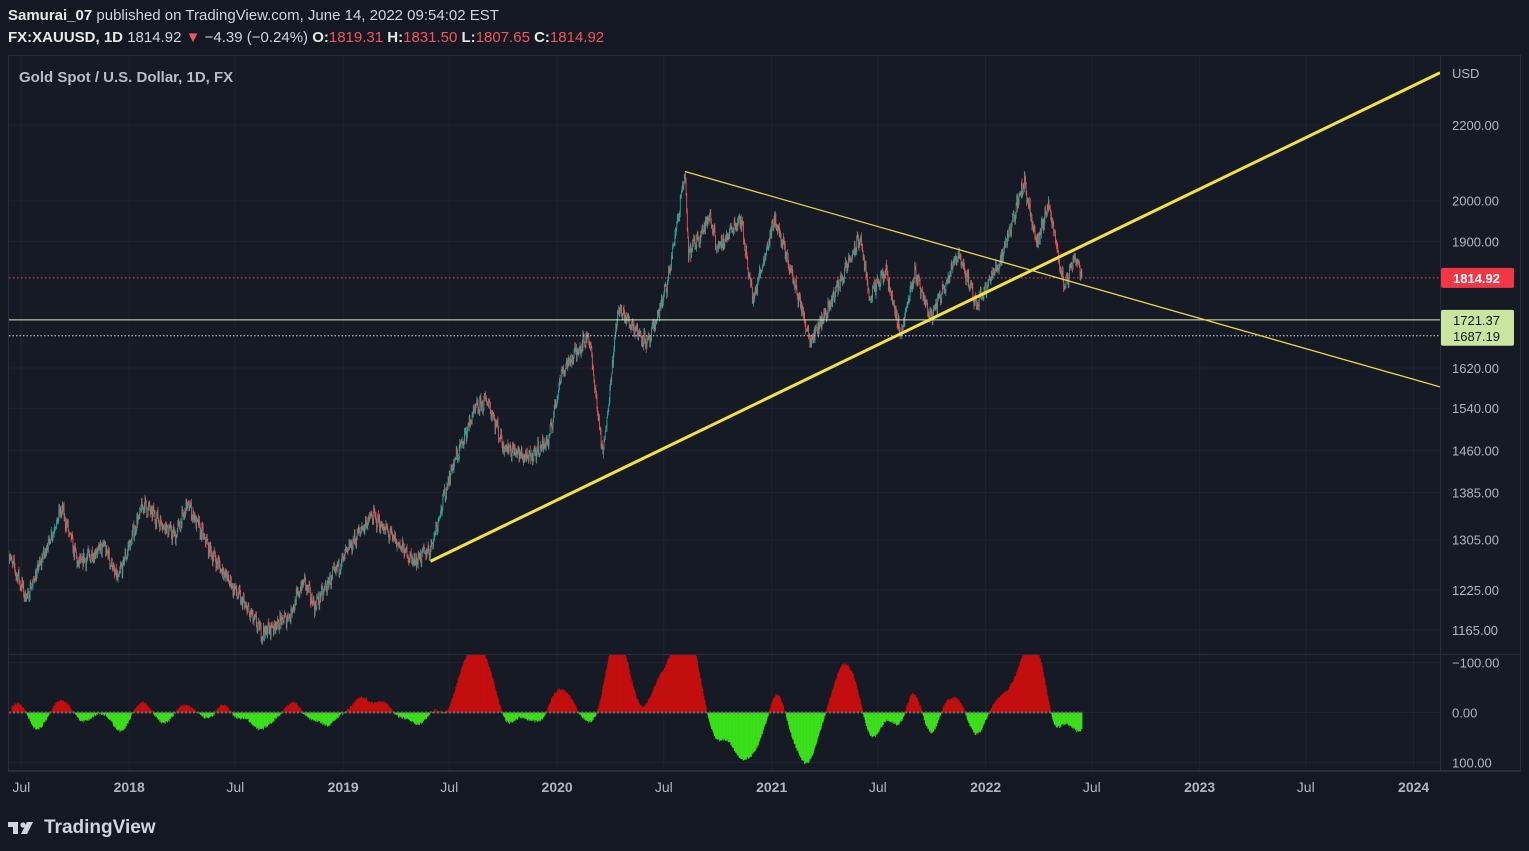 This screenshot has width=1529, height=851. What do you see at coordinates (66, 37) in the screenshot?
I see `symbol-name: FX:XAUUSD, 1D` at bounding box center [66, 37].